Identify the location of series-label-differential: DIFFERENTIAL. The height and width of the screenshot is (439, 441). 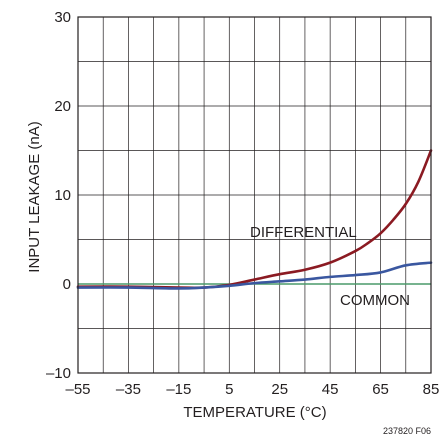
(303, 232).